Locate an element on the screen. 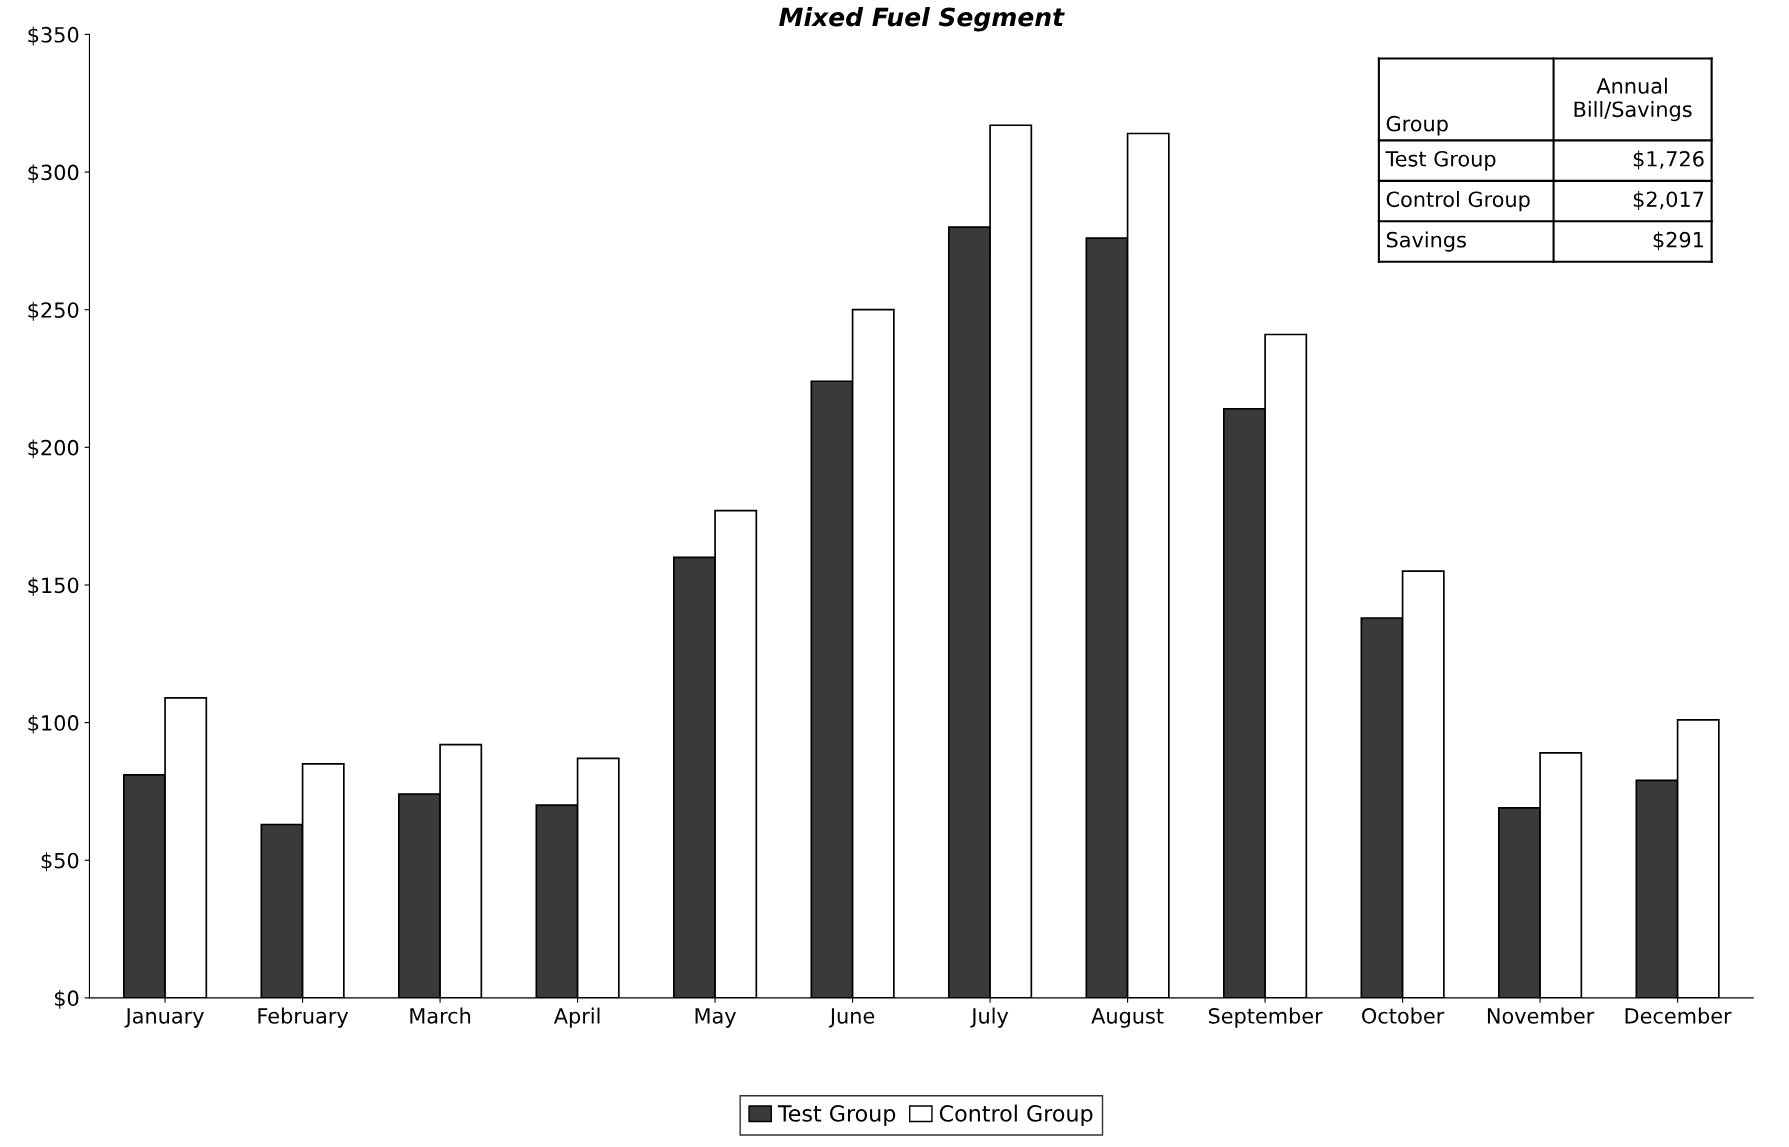  x-tick-label: September is located at coordinates (1265, 1017).